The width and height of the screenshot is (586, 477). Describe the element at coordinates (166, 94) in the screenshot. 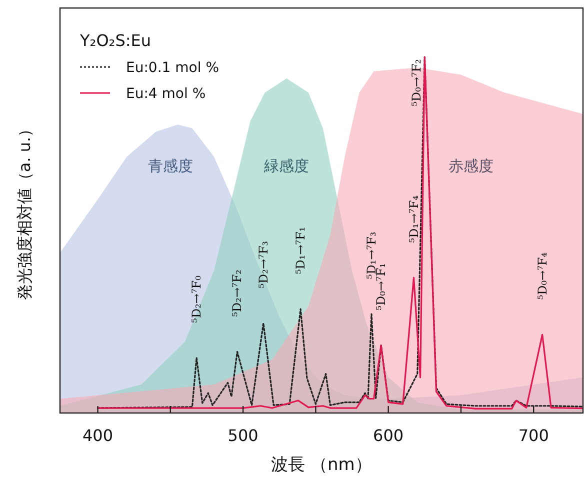

I see `legend-label: Eu:4 mol %` at that location.